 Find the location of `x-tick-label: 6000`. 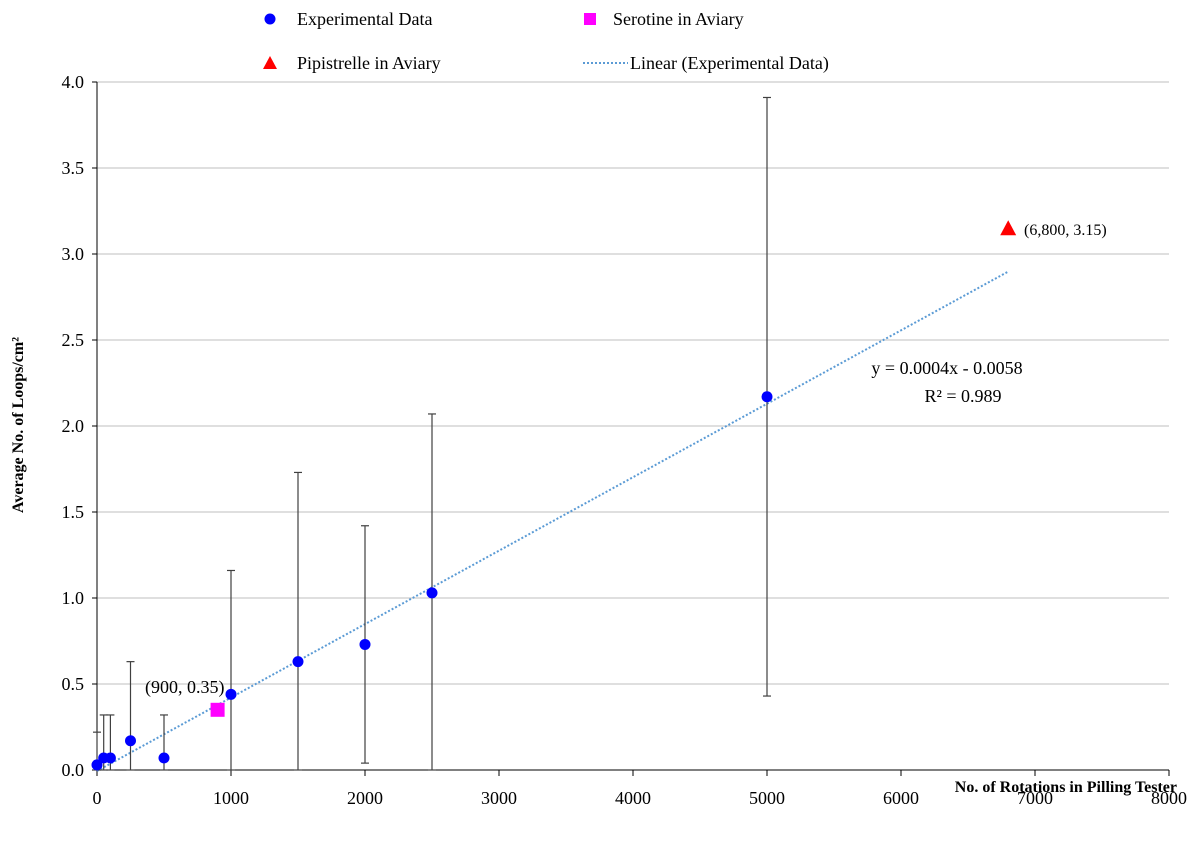

x-tick-label: 6000 is located at coordinates (901, 798).